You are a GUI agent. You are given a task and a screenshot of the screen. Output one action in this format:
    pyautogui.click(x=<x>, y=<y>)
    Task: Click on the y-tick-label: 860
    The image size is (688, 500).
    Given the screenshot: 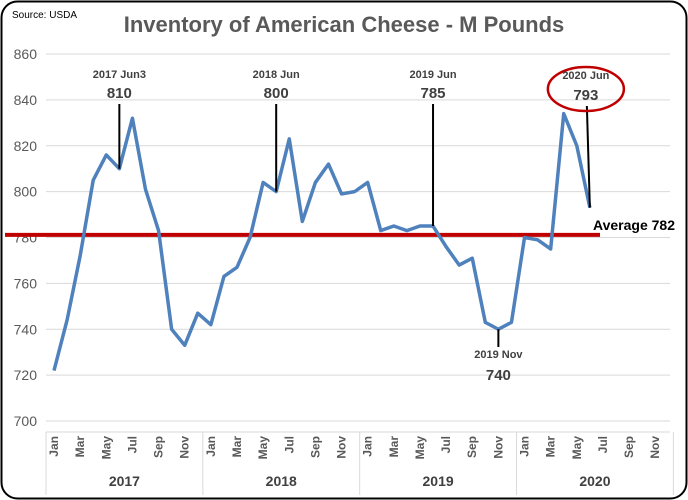 What is the action you would take?
    pyautogui.click(x=26, y=54)
    